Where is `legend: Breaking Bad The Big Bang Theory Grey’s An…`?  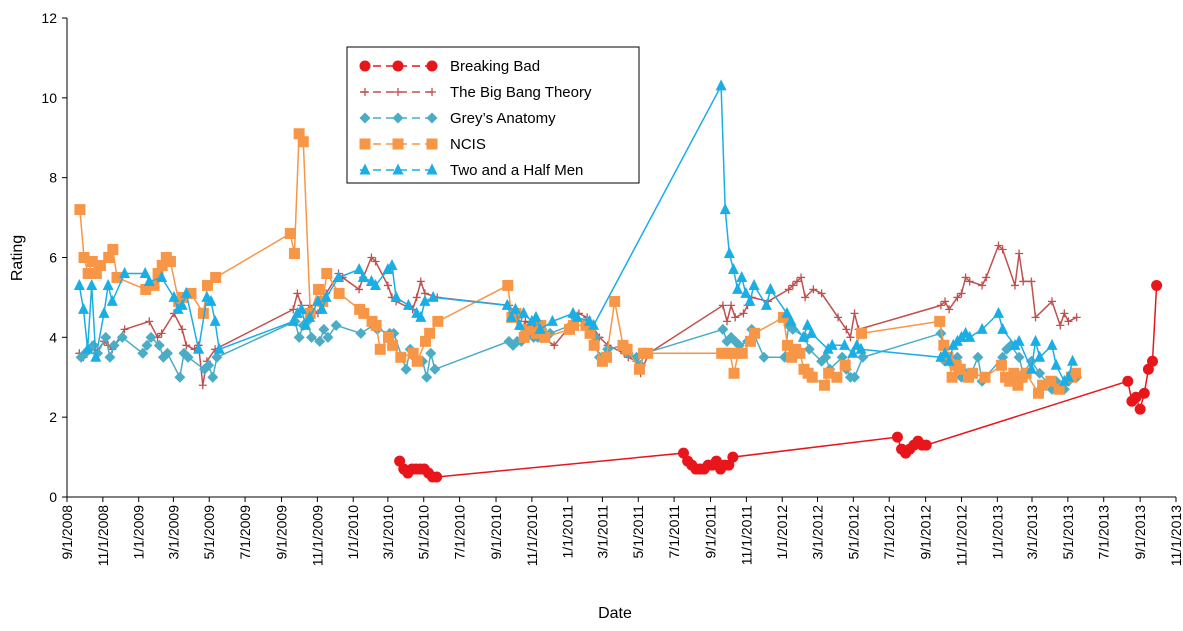 legend: Breaking Bad The Big Bang Theory Grey’s An… is located at coordinates (493, 115).